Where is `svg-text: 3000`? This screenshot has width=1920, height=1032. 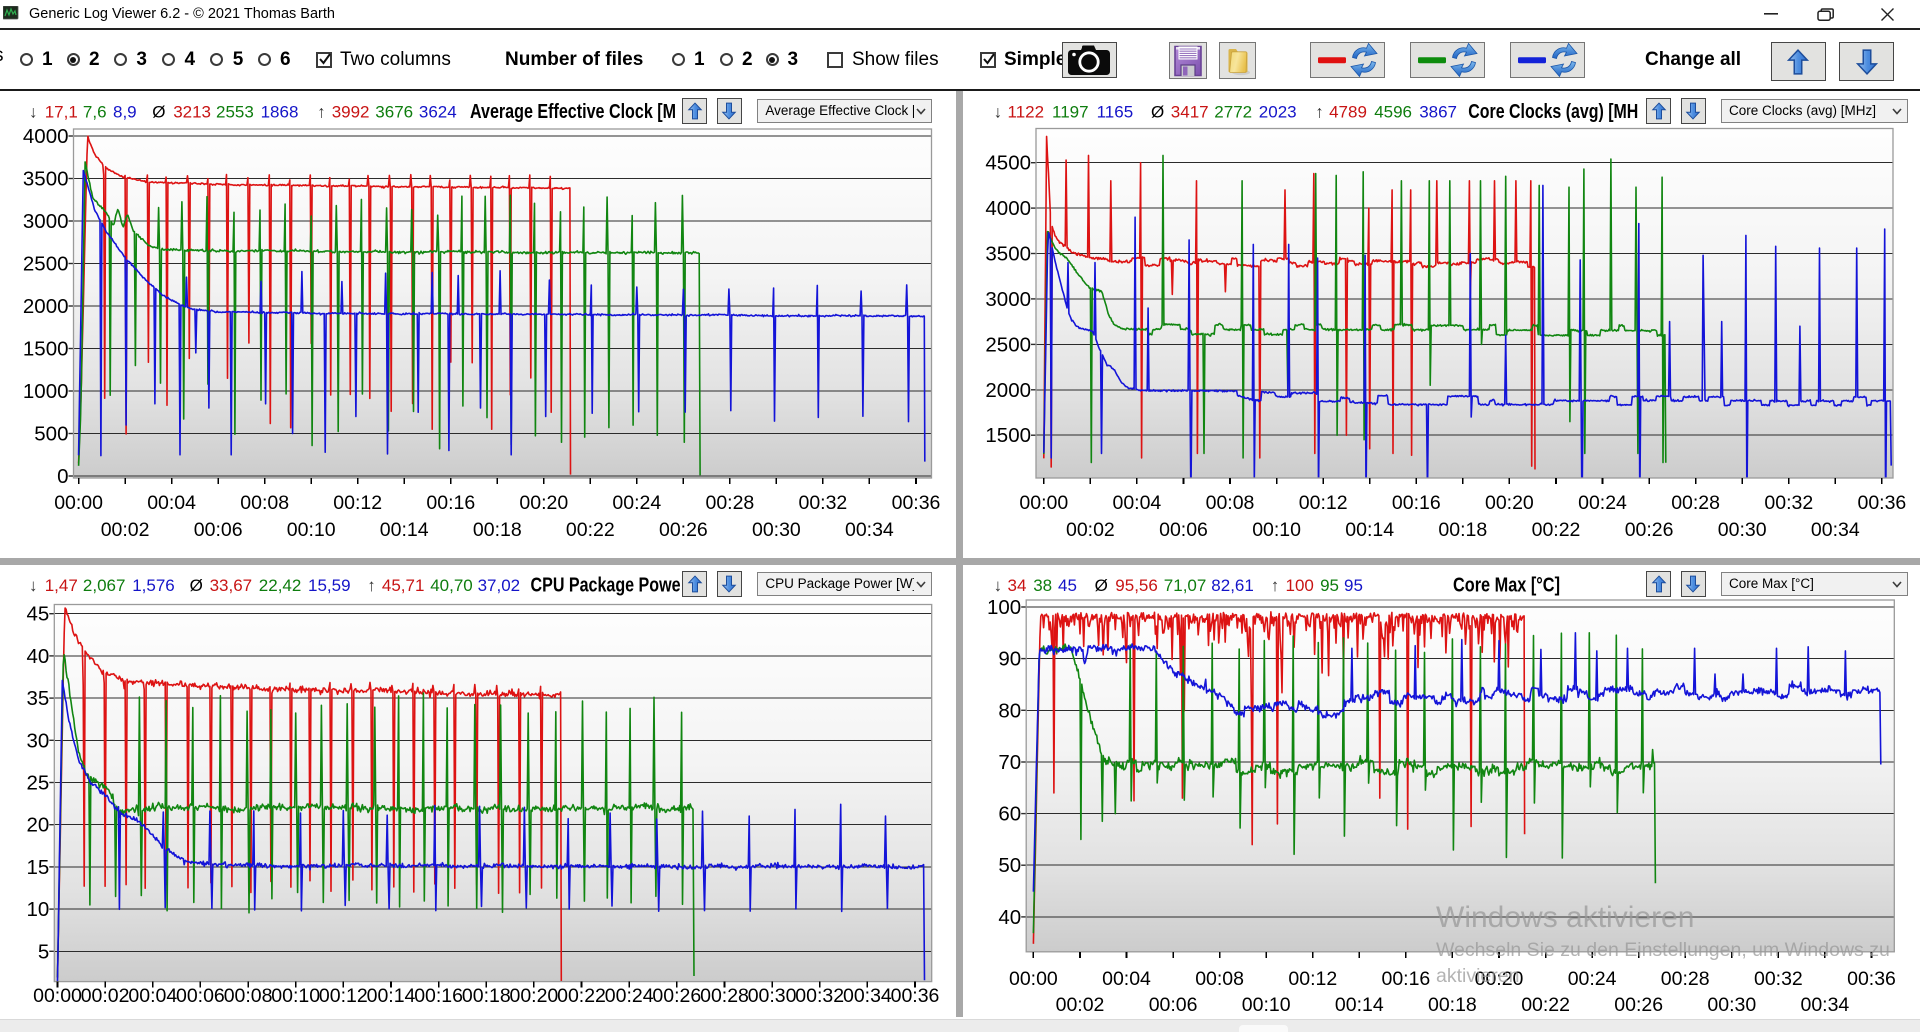
svg-text: 3000 is located at coordinates (46, 221).